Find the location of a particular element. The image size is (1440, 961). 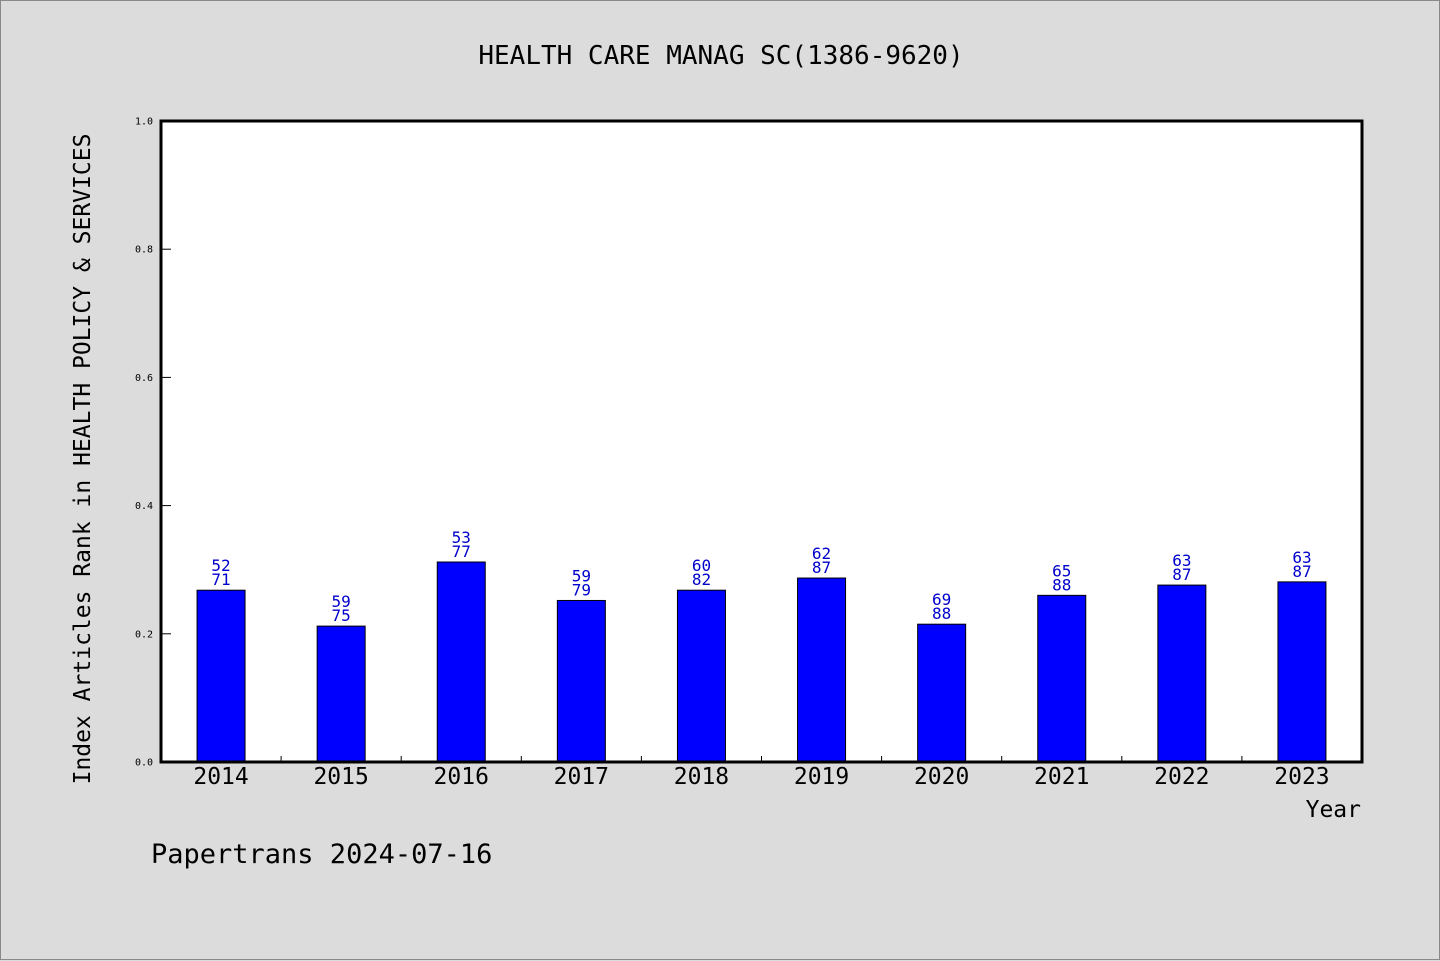

x-tick-label: 2021 is located at coordinates (1061, 777).